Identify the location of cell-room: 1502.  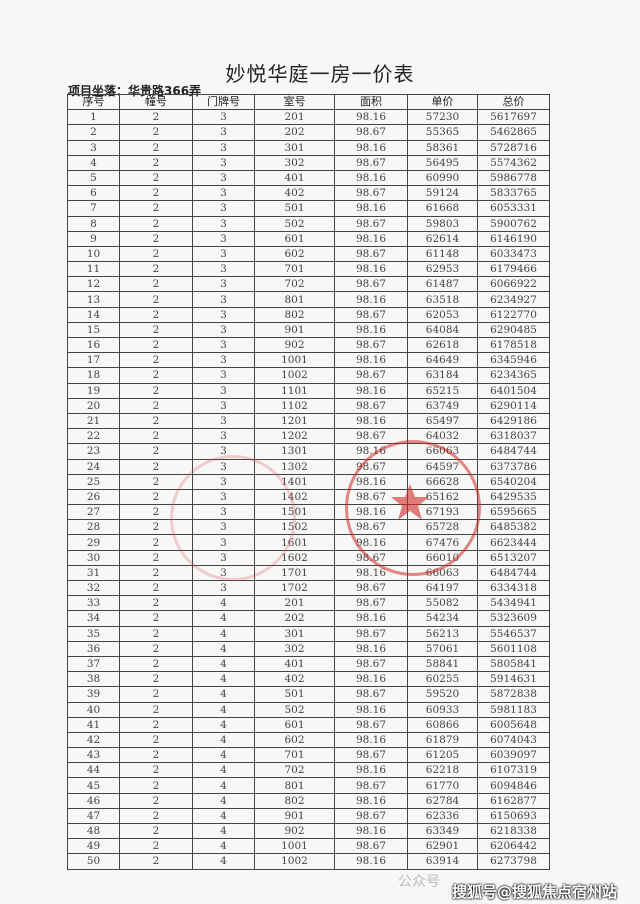
(294, 527).